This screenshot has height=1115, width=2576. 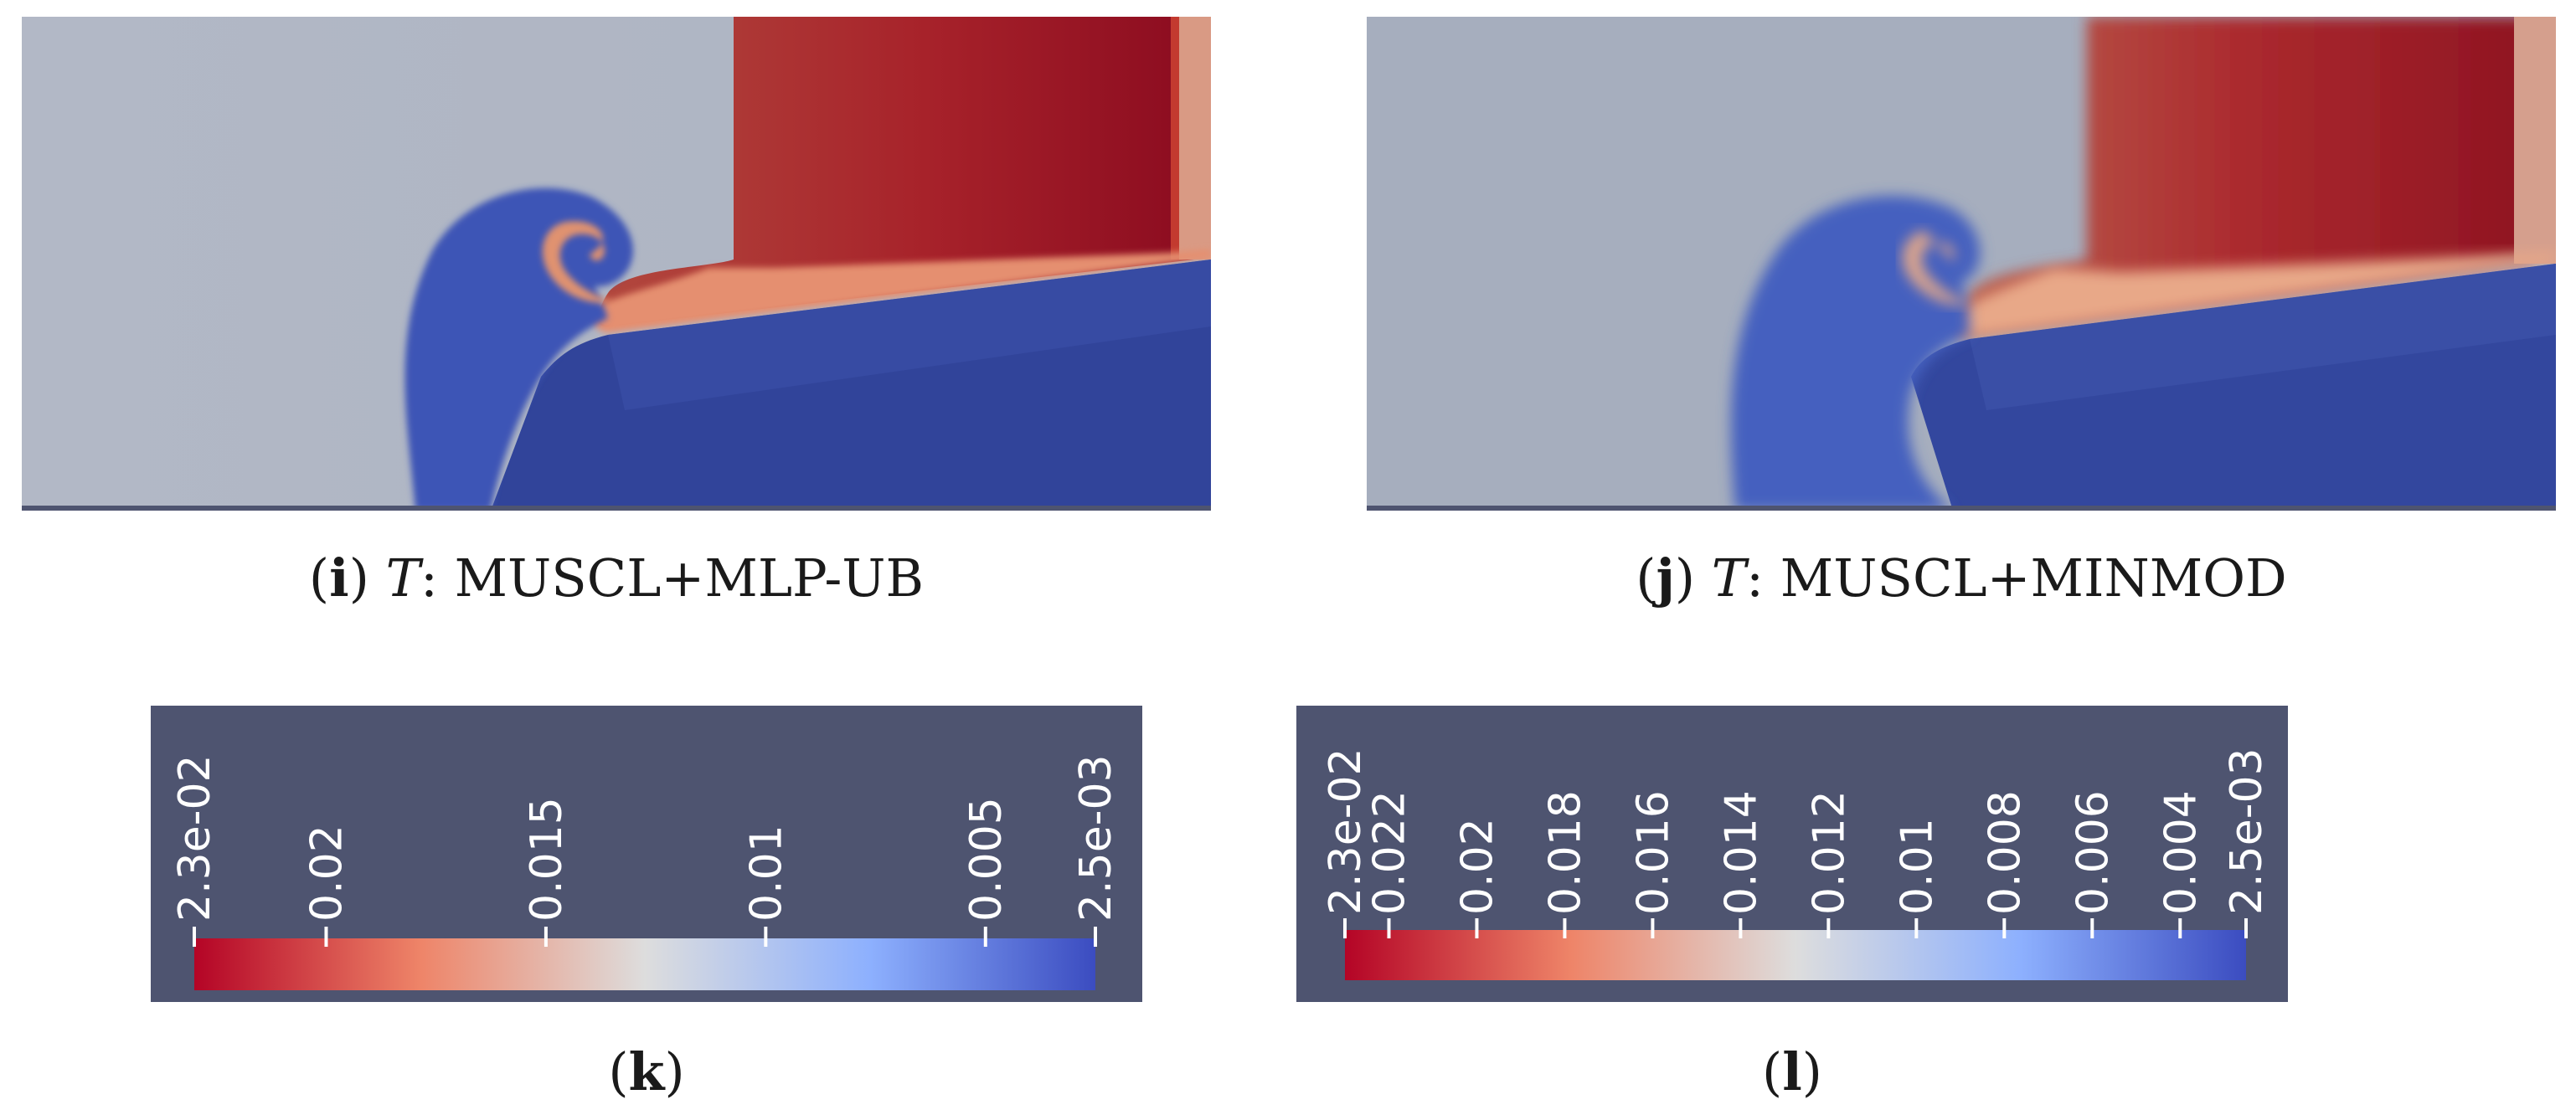 What do you see at coordinates (339, 578) in the screenshot?
I see `caption-i-letter: i` at bounding box center [339, 578].